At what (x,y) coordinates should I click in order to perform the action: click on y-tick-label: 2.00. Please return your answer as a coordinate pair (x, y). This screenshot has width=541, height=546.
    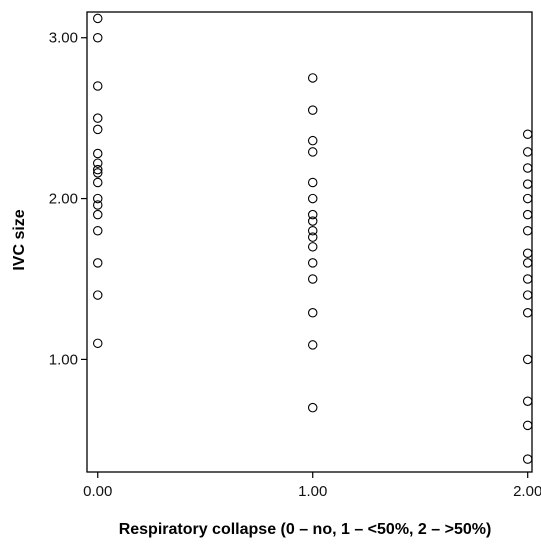
    Looking at the image, I should click on (63, 199).